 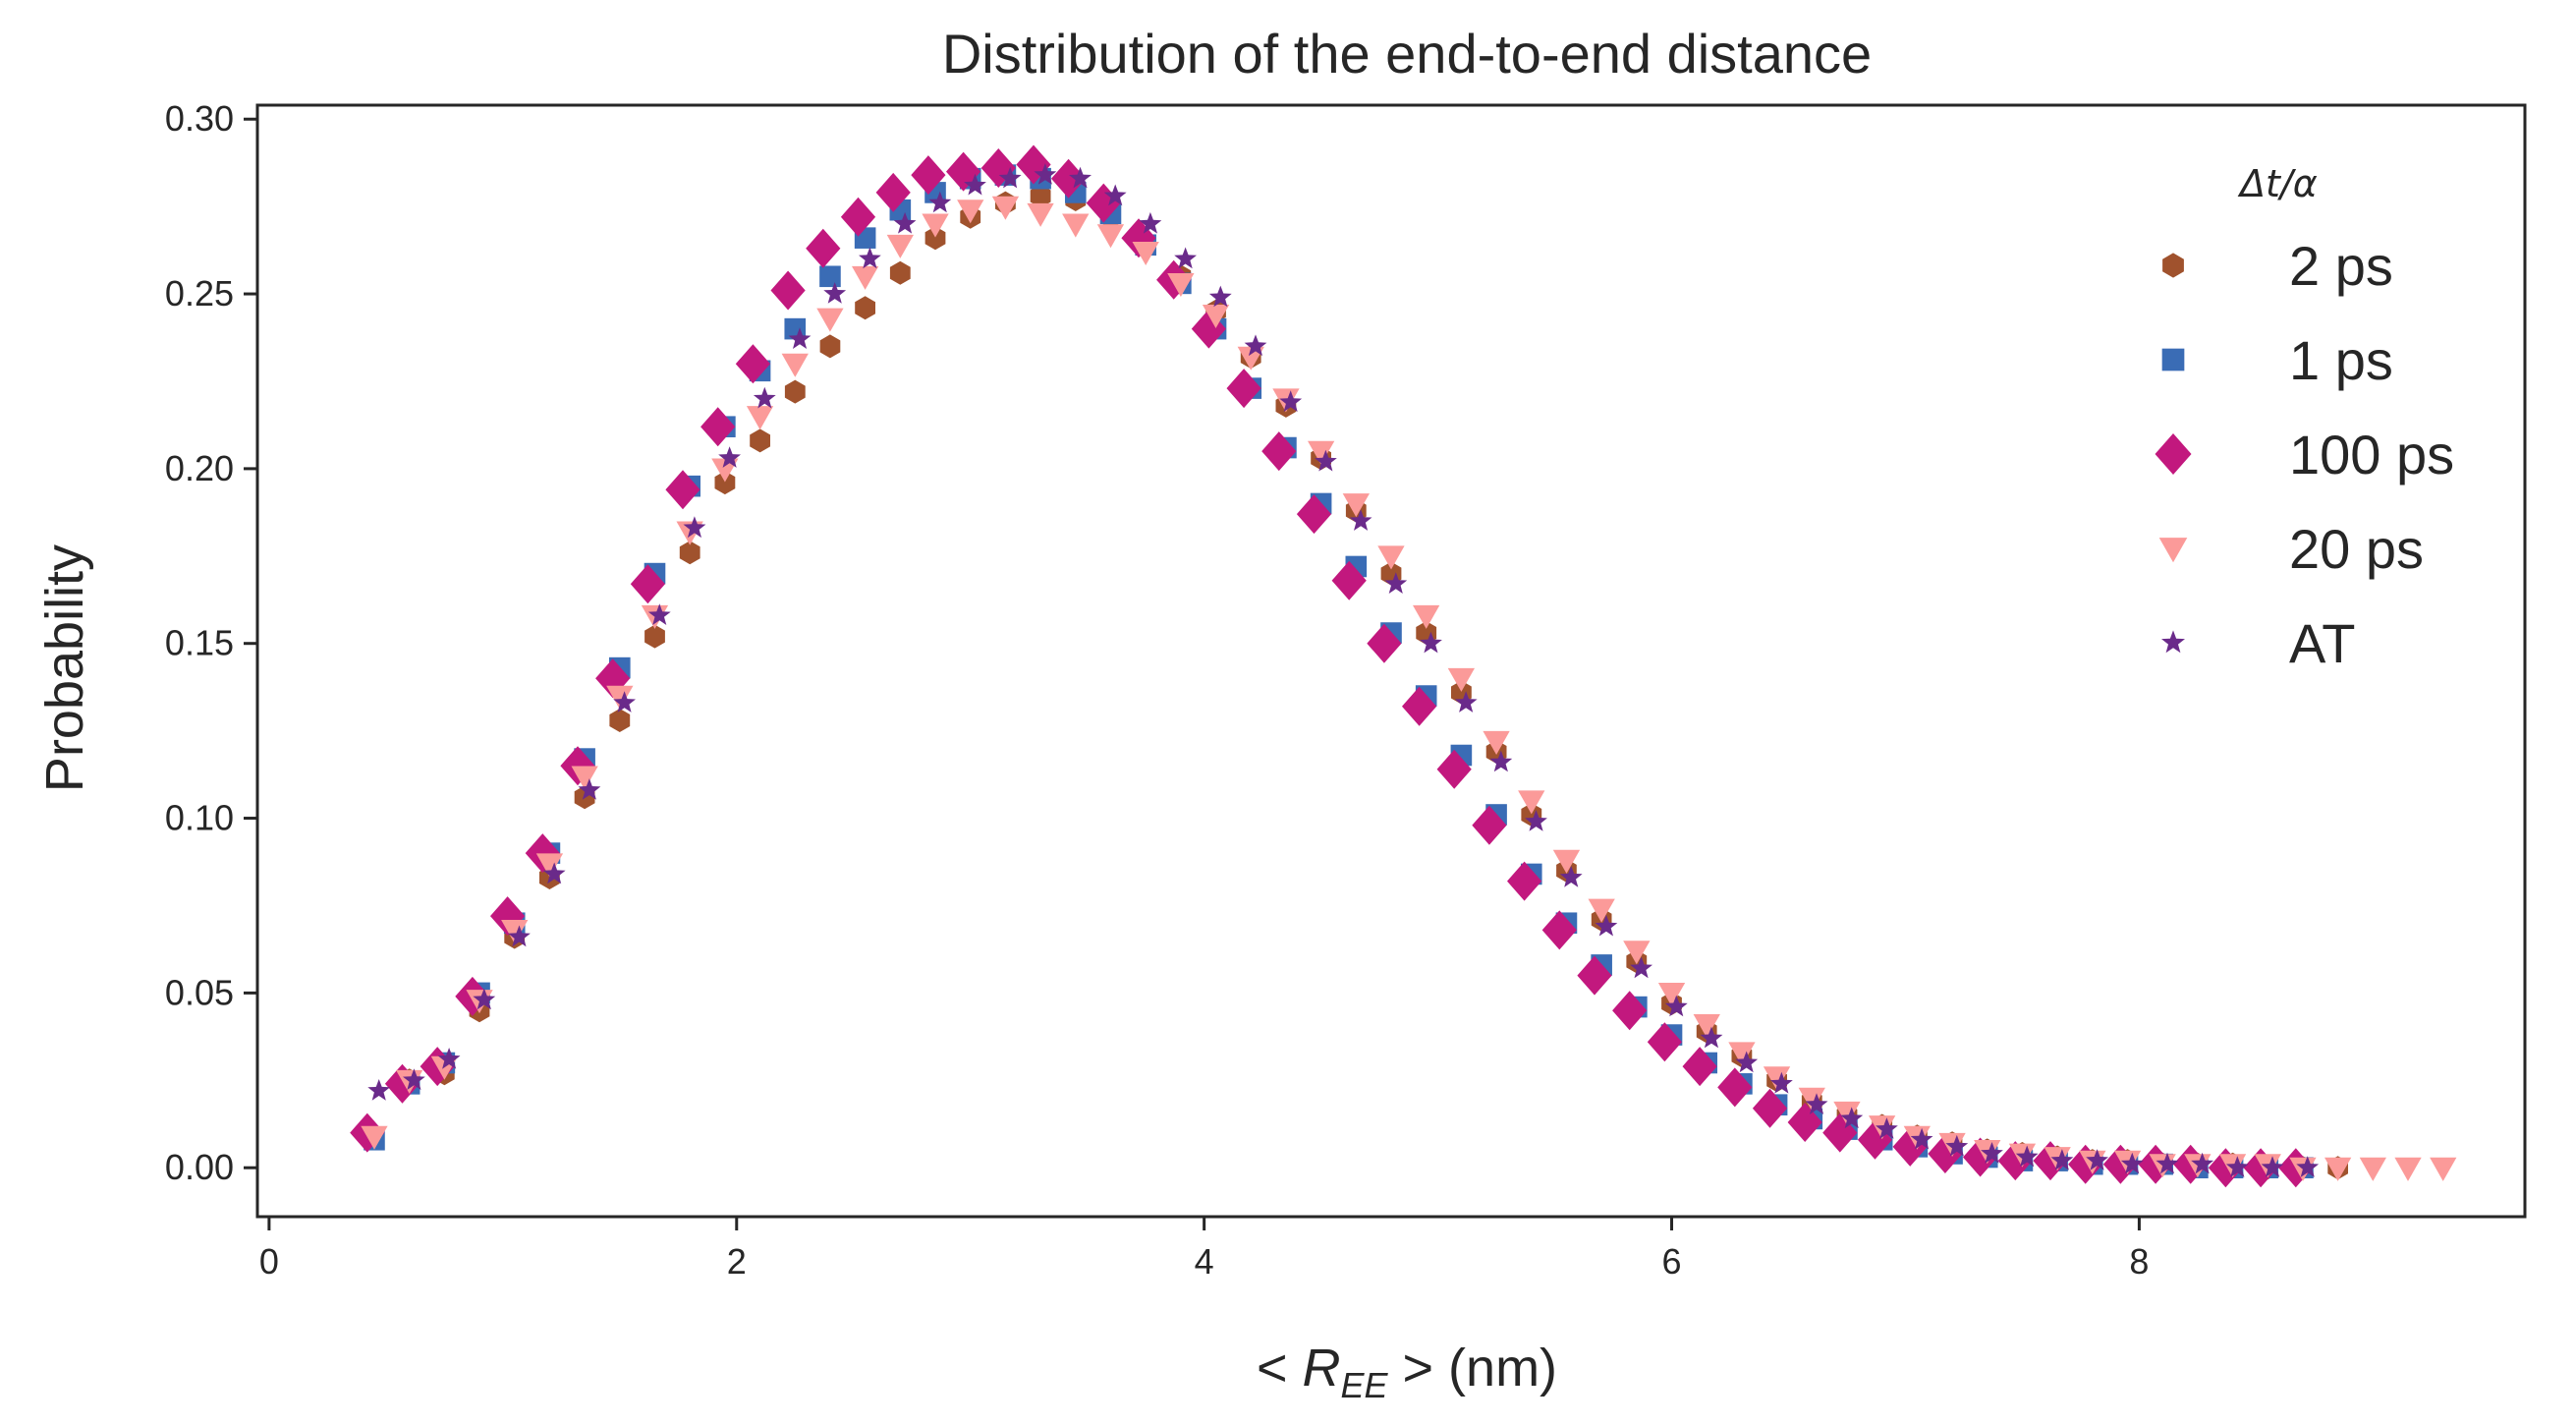 I want to click on x-axis-title-symbol: R, so click(x=1321, y=1368).